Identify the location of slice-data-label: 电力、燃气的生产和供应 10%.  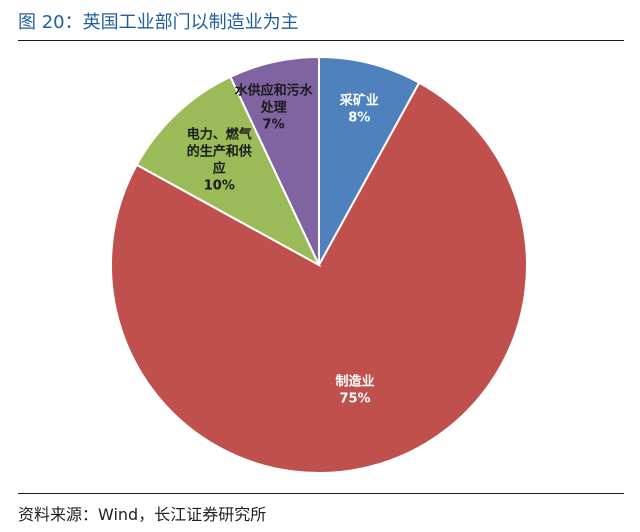
(219, 159).